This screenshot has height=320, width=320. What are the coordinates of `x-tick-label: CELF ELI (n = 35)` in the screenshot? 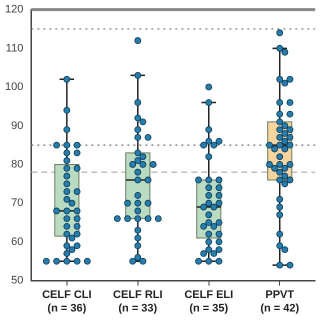 It's located at (209, 301).